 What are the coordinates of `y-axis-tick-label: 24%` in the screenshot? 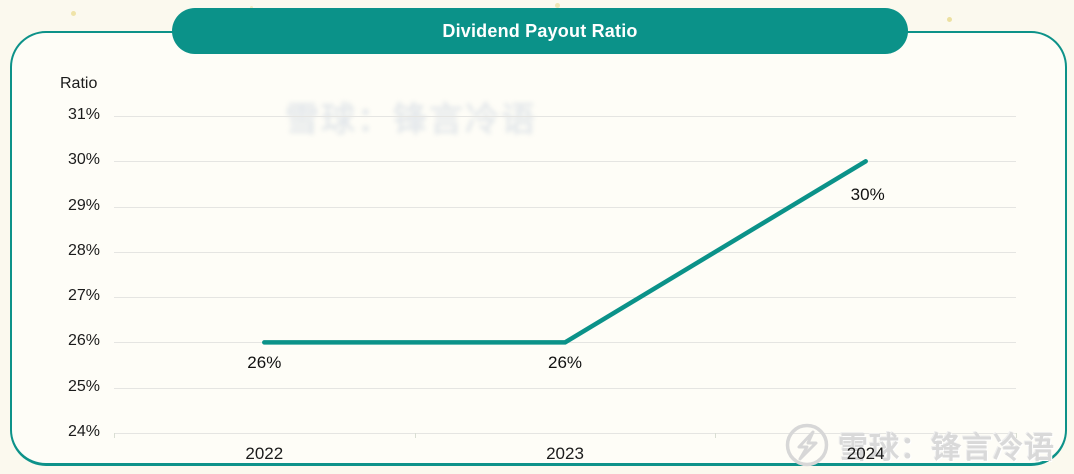 It's located at (83, 431).